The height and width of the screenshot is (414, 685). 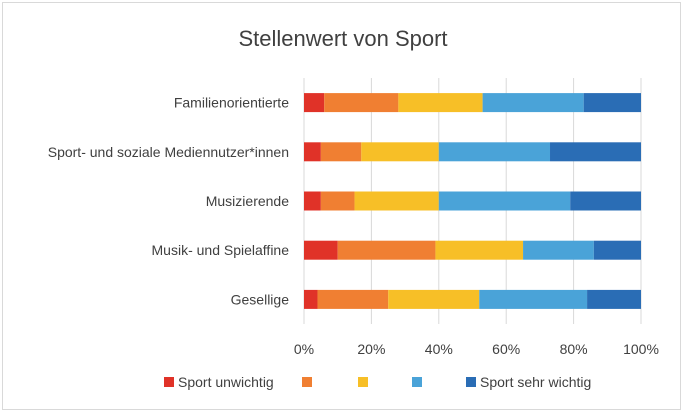 I want to click on x-tick-label: 100%, so click(x=641, y=349).